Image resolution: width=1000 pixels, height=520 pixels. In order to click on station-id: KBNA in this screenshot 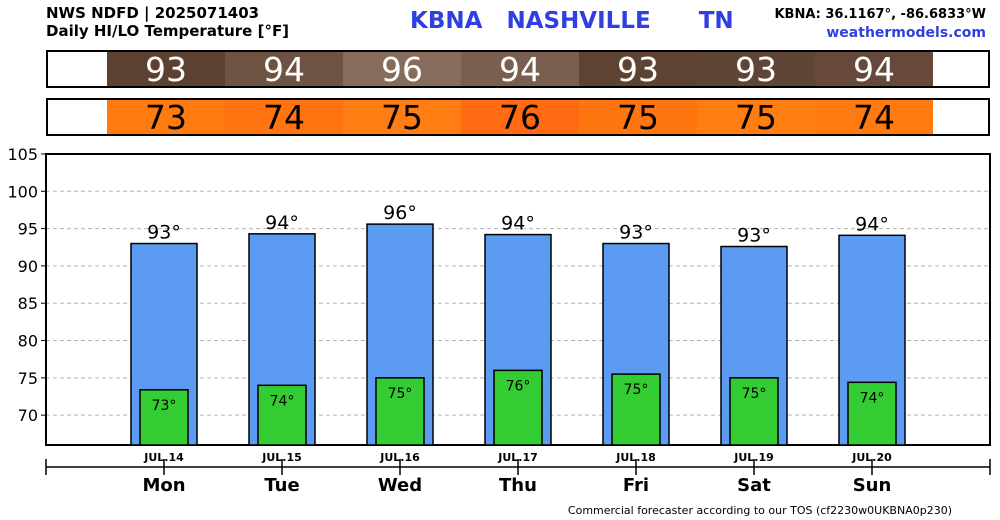, I will do `click(446, 21)`.